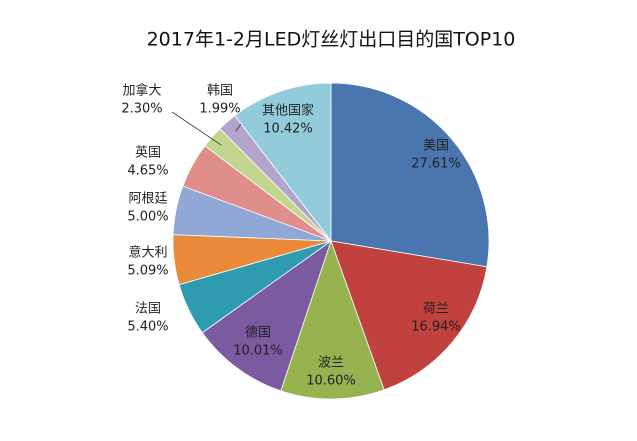 This screenshot has width=637, height=441. What do you see at coordinates (147, 171) in the screenshot?
I see `slice-value: 4.65%` at bounding box center [147, 171].